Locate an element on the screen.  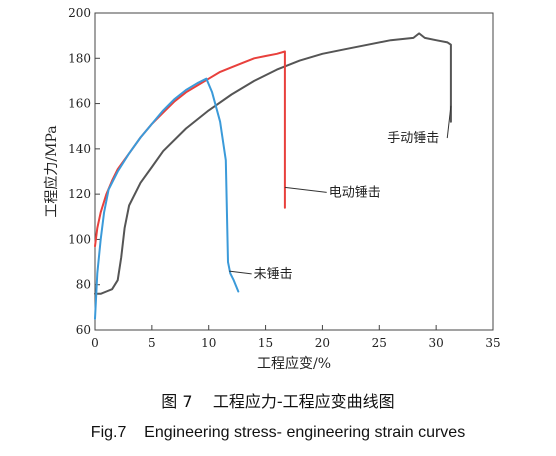
x-axis-label: 工程应变/% is located at coordinates (294, 363).